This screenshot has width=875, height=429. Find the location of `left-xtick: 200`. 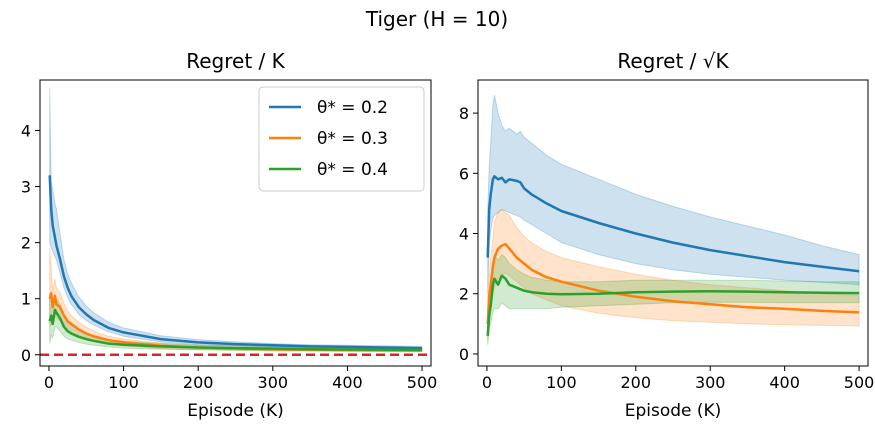

left-xtick: 200 is located at coordinates (198, 379).